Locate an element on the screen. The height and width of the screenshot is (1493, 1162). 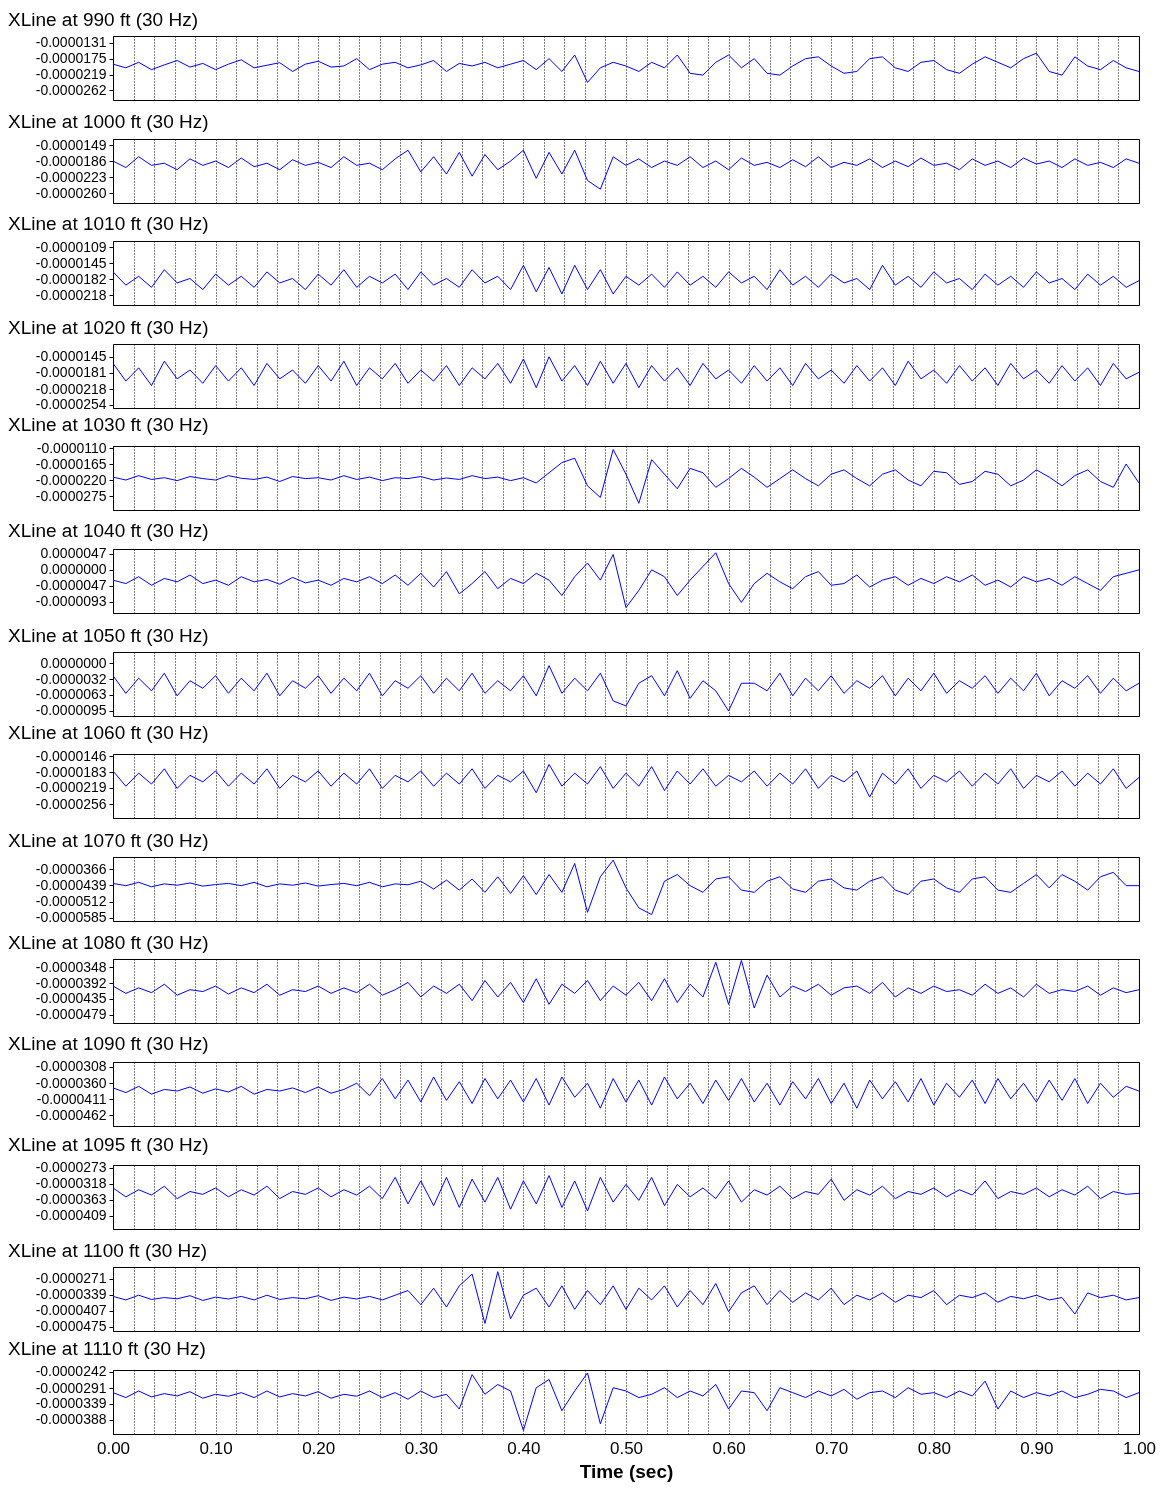
y-tick-label: -0.0000032 is located at coordinates (71, 678).